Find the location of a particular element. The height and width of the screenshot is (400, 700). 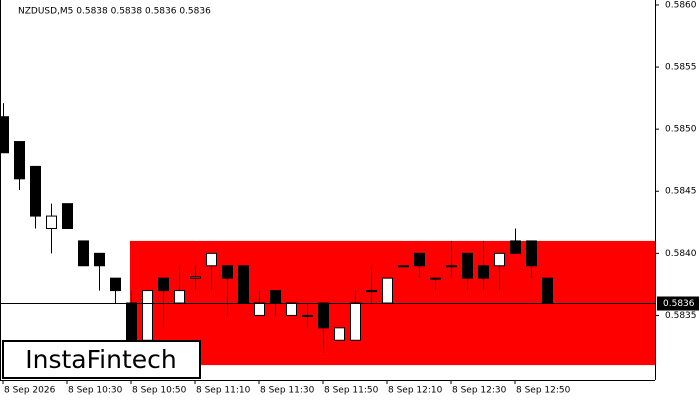

y-tick-label: 0.5855 is located at coordinates (681, 68).